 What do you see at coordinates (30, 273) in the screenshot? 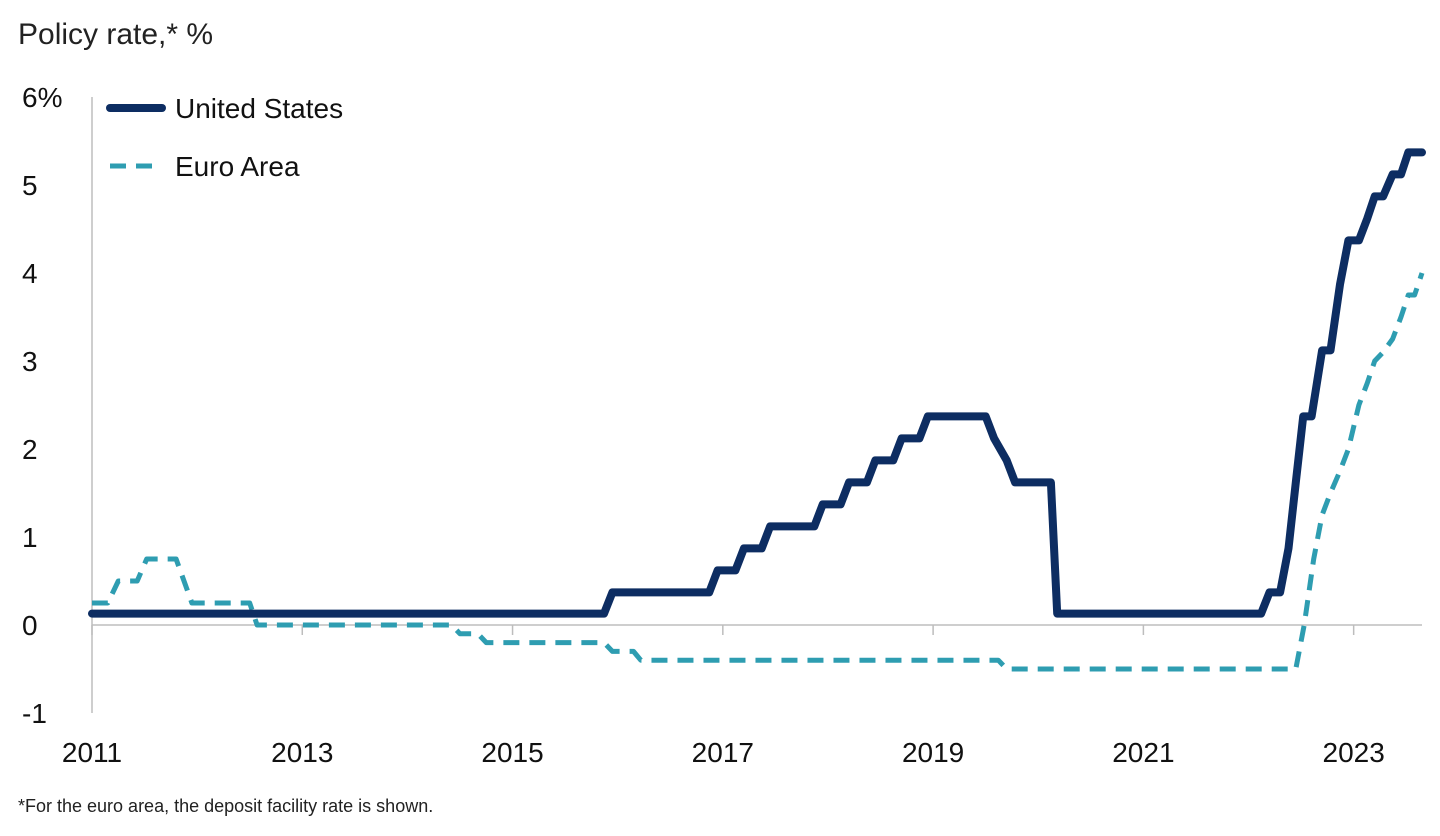
I see `y-tick-label: 4` at bounding box center [30, 273].